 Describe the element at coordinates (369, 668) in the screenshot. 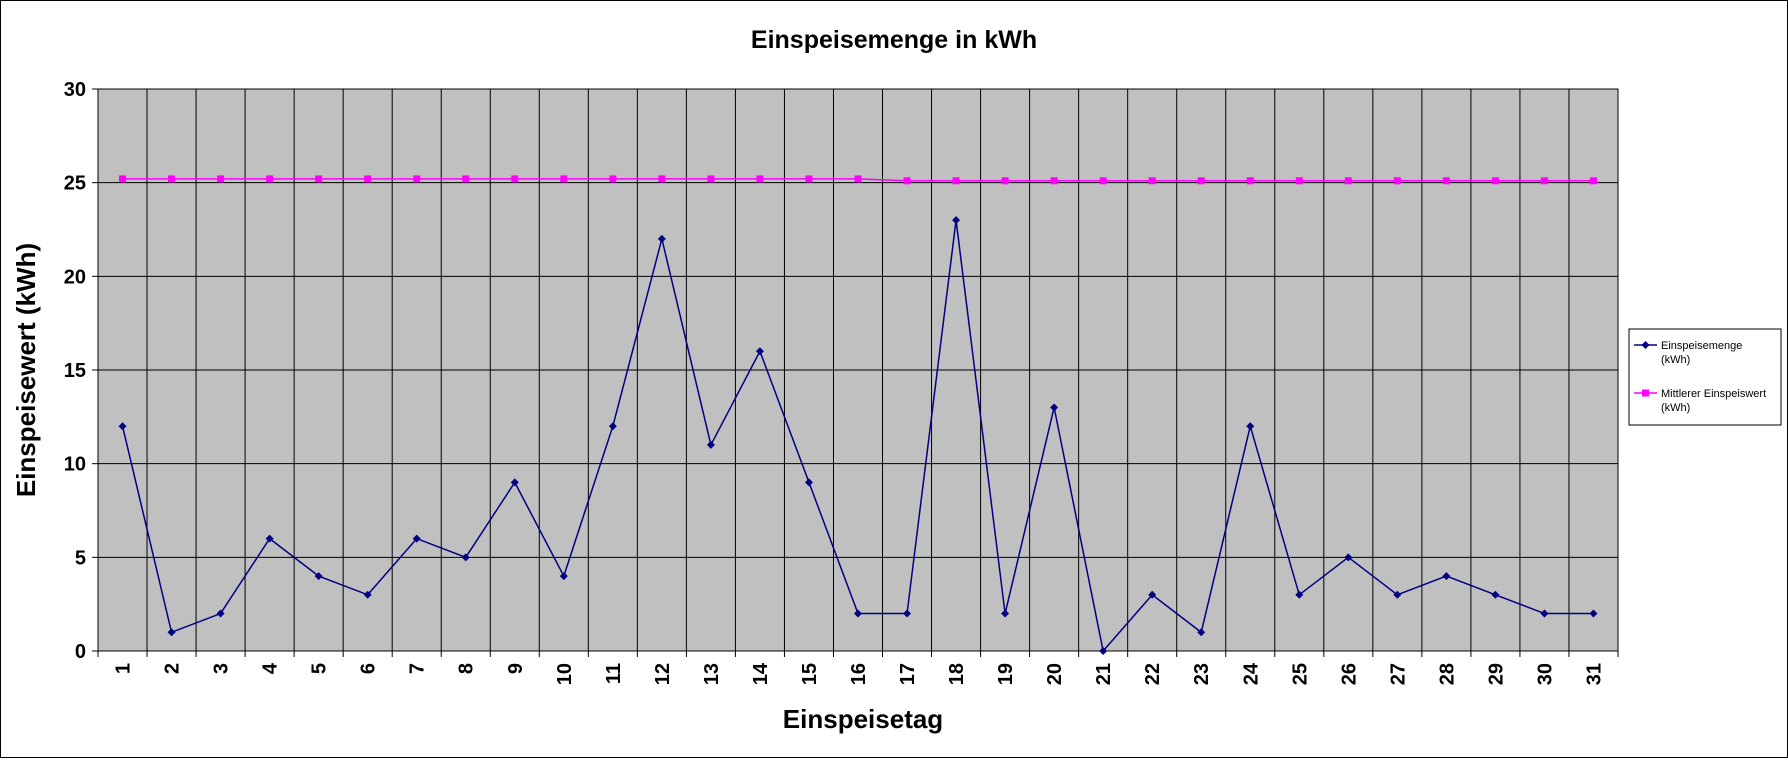

I see `x-tick-label: 6` at that location.